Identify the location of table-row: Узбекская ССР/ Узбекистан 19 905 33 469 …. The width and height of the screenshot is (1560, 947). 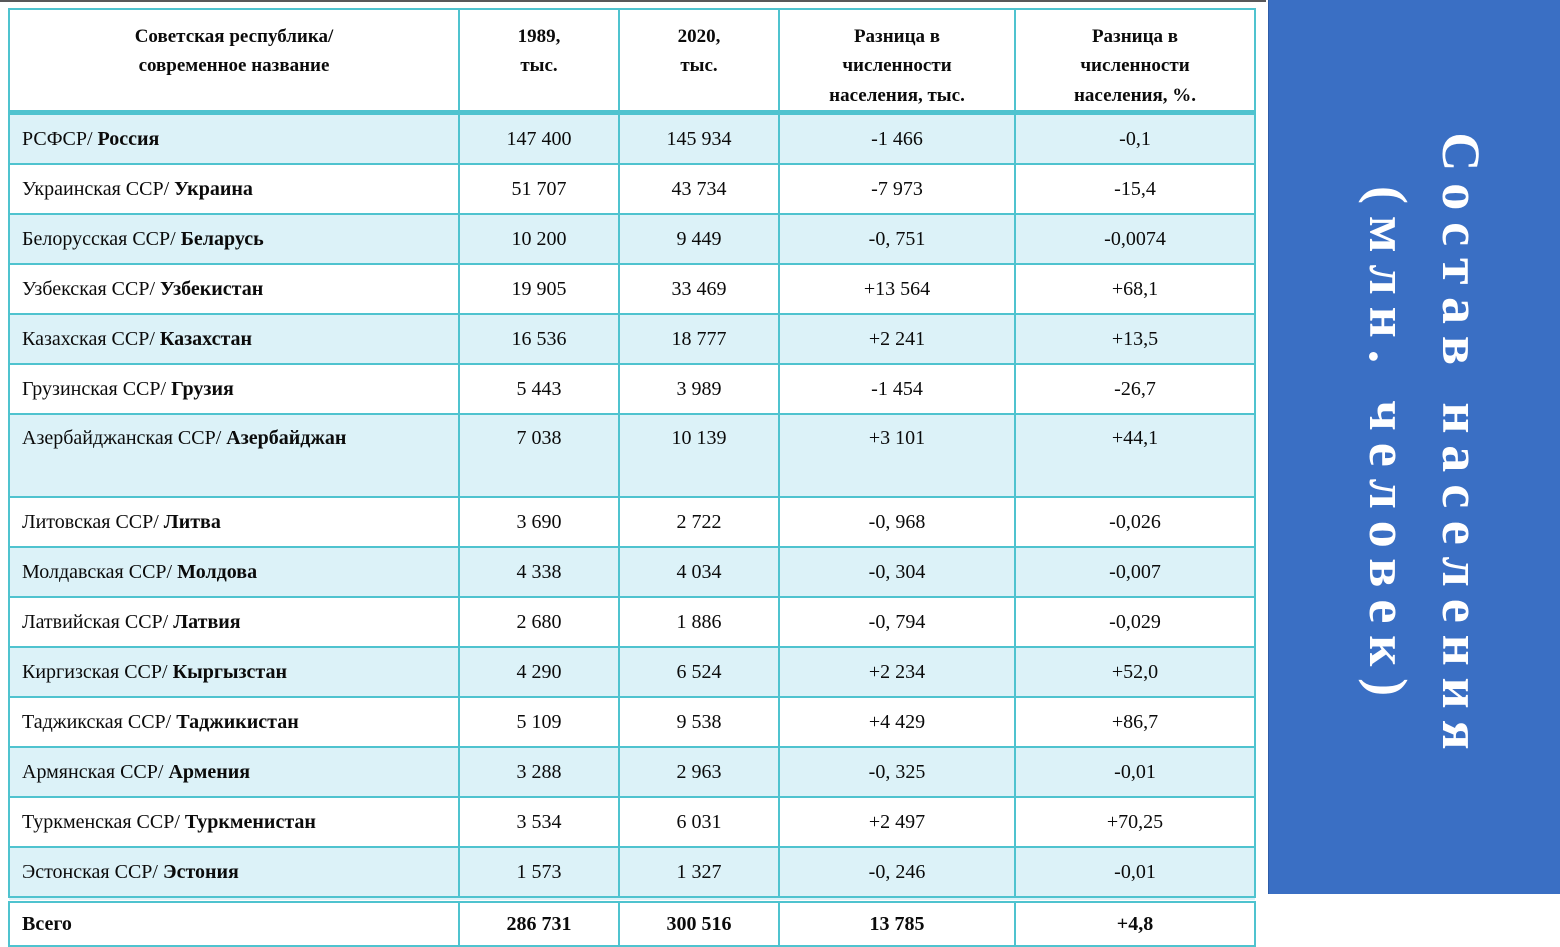
(632, 289).